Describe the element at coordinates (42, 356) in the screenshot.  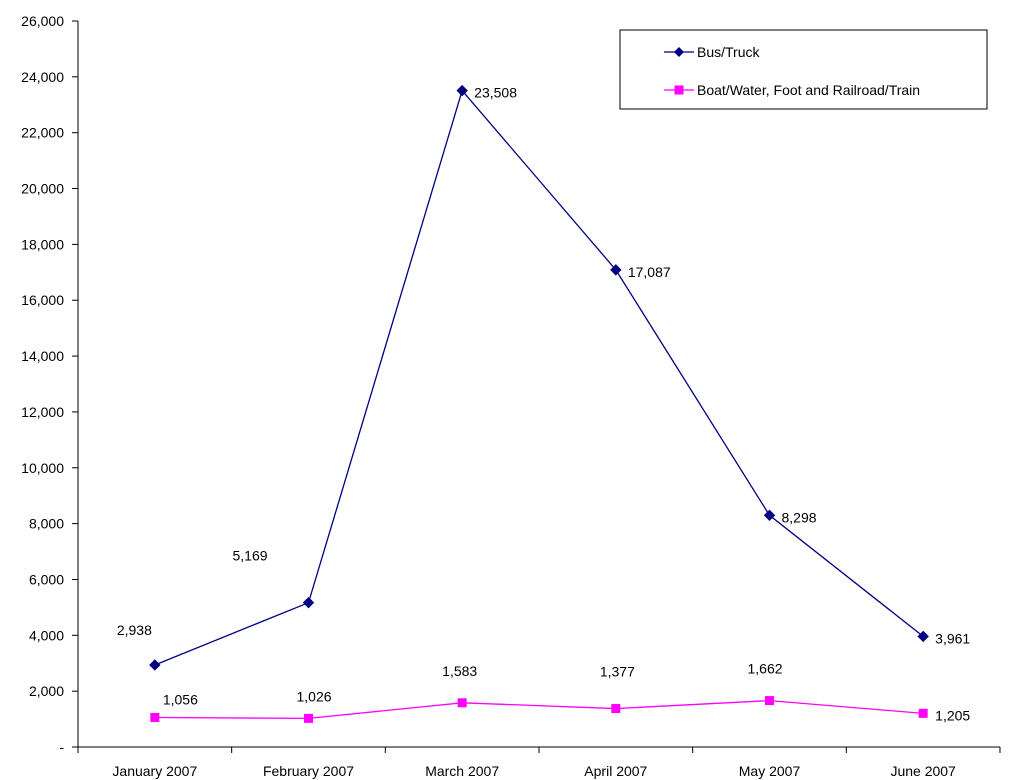
I see `y-tick-label: 14,000` at that location.